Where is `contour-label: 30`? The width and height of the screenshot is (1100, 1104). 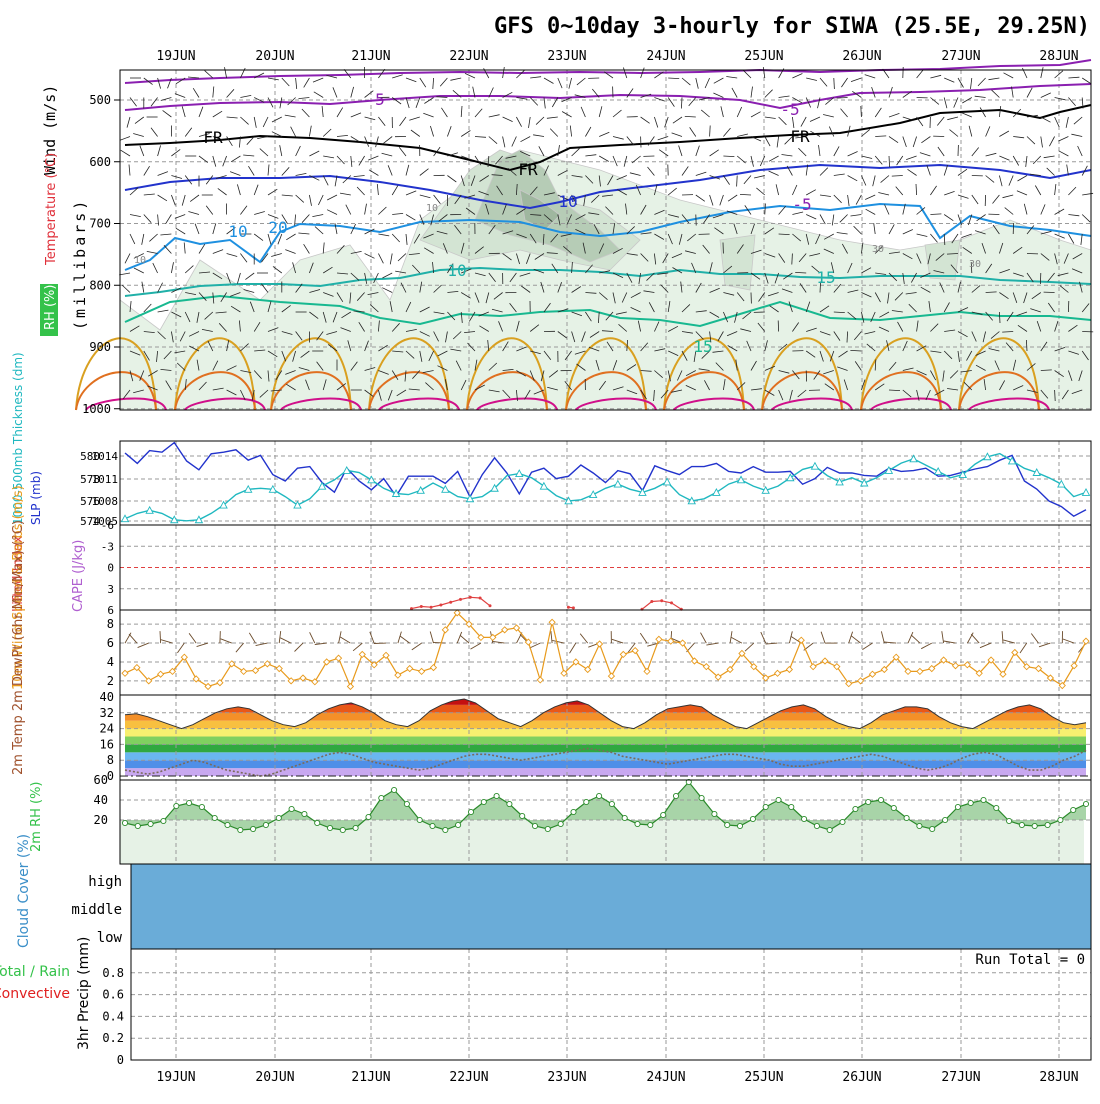 contour-label: 30 is located at coordinates (975, 264).